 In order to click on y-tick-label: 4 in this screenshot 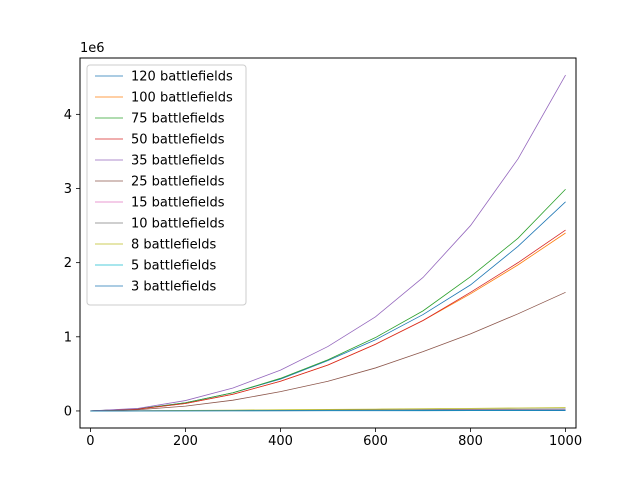, I will do `click(68, 115)`.